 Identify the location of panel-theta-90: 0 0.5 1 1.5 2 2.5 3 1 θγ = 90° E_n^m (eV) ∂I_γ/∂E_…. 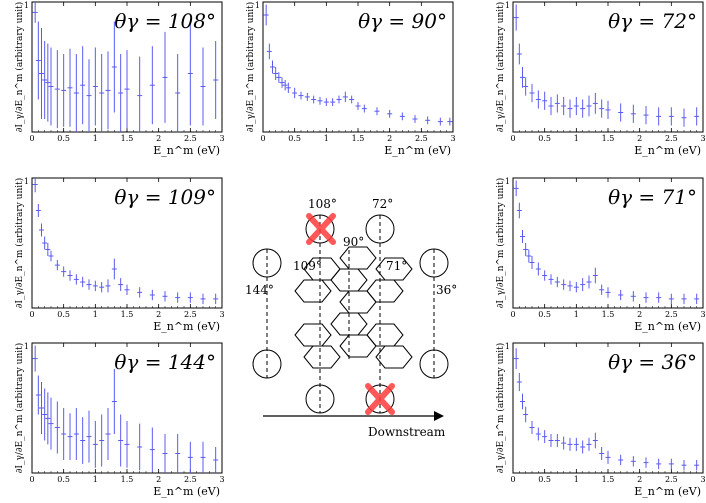
(350, 79).